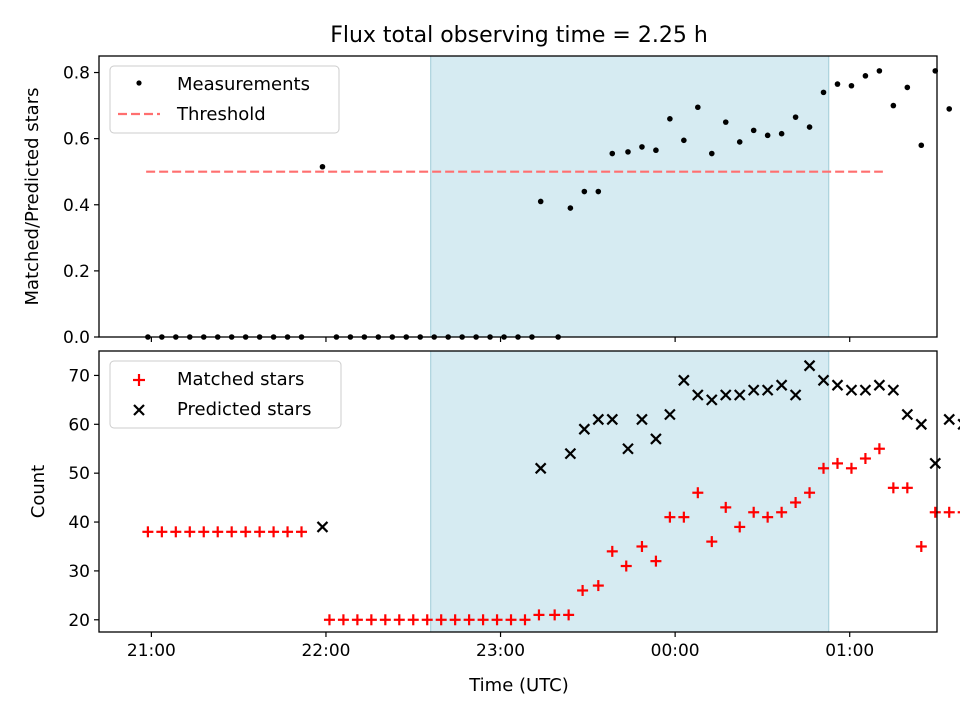  Describe the element at coordinates (675, 651) in the screenshot. I see `x-tick-label: 00:00` at that location.